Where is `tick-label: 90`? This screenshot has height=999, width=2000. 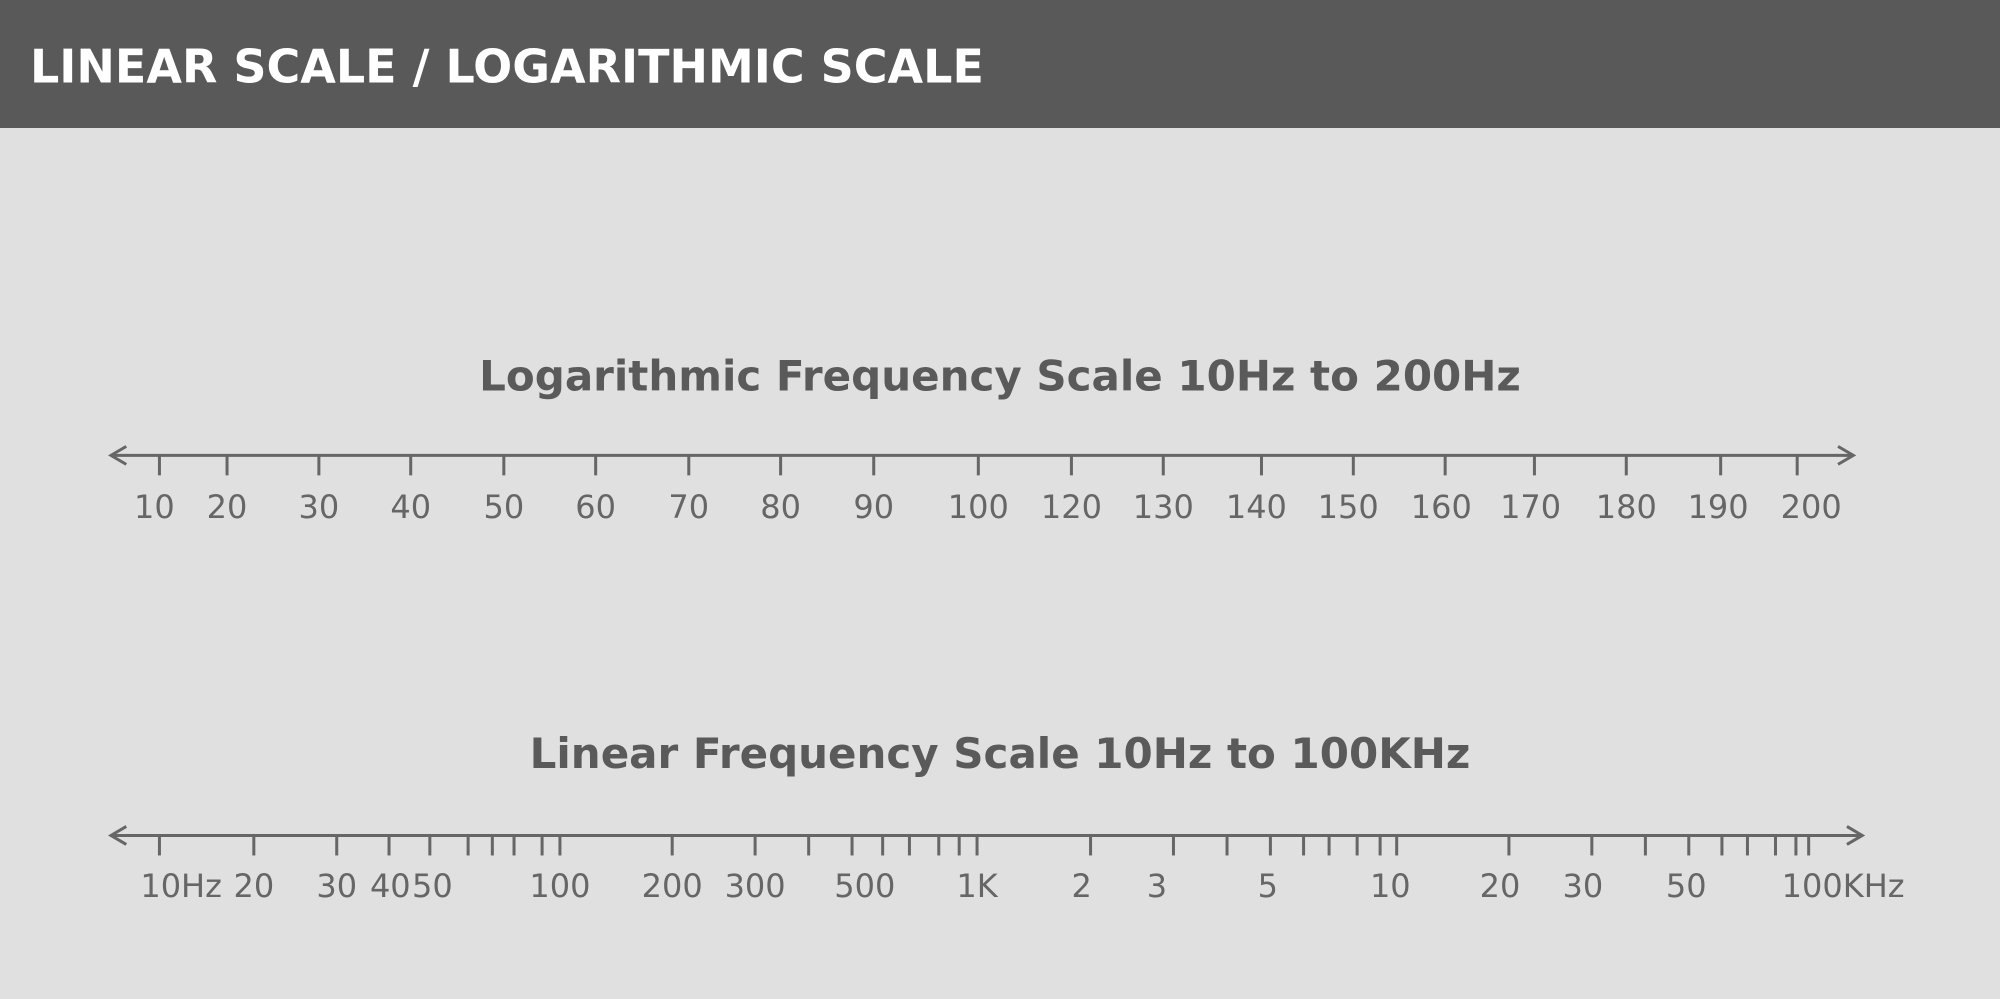
tick-label: 90 is located at coordinates (873, 507).